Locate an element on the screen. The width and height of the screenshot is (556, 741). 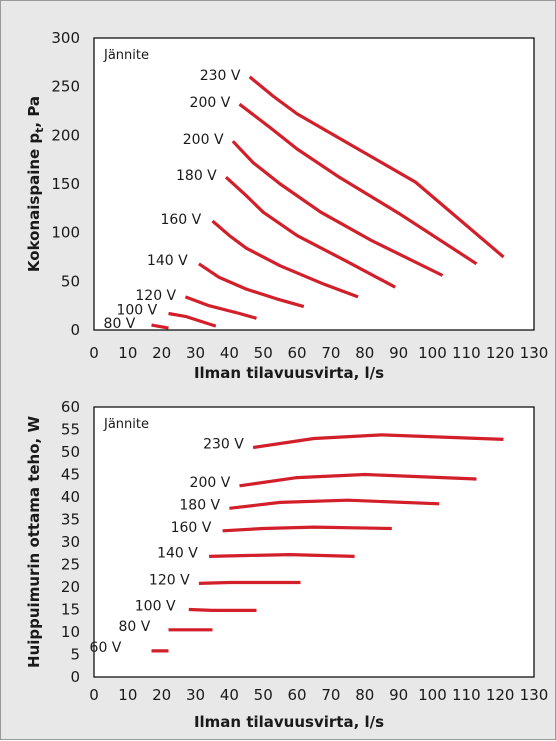
y-axis-label-main: Kokonaispaine p is located at coordinates (34, 202).